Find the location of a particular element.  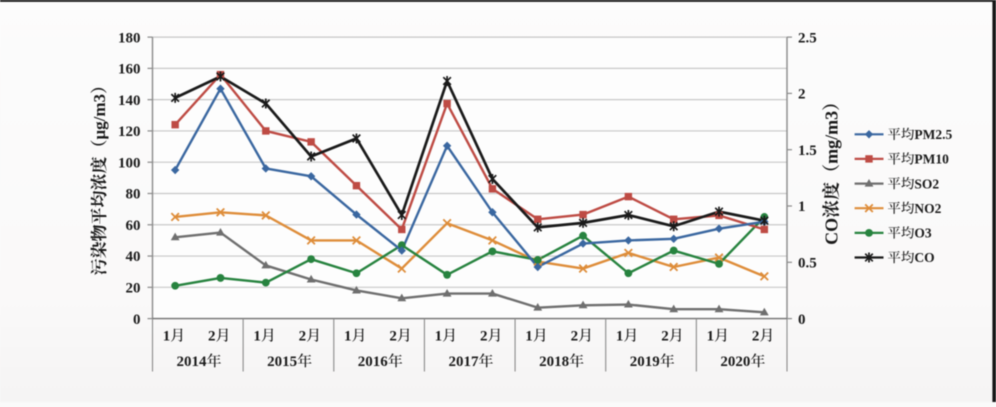

svg-text: 2019 is located at coordinates (645, 362).